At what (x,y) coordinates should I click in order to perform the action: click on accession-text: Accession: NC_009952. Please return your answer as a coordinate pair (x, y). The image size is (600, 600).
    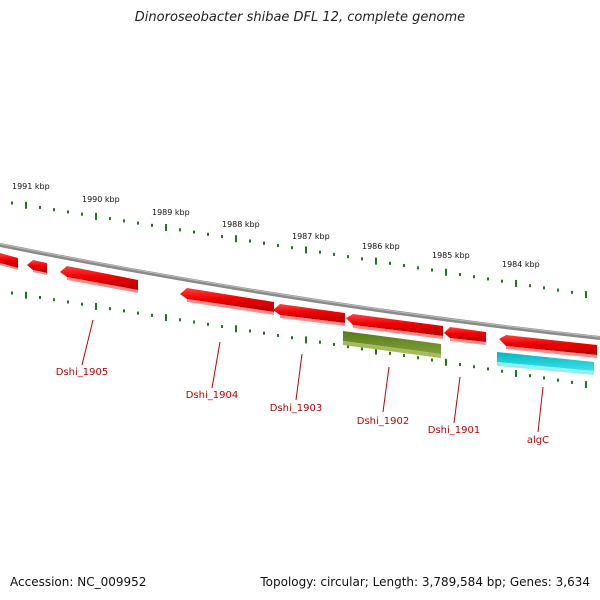
    Looking at the image, I should click on (78, 582).